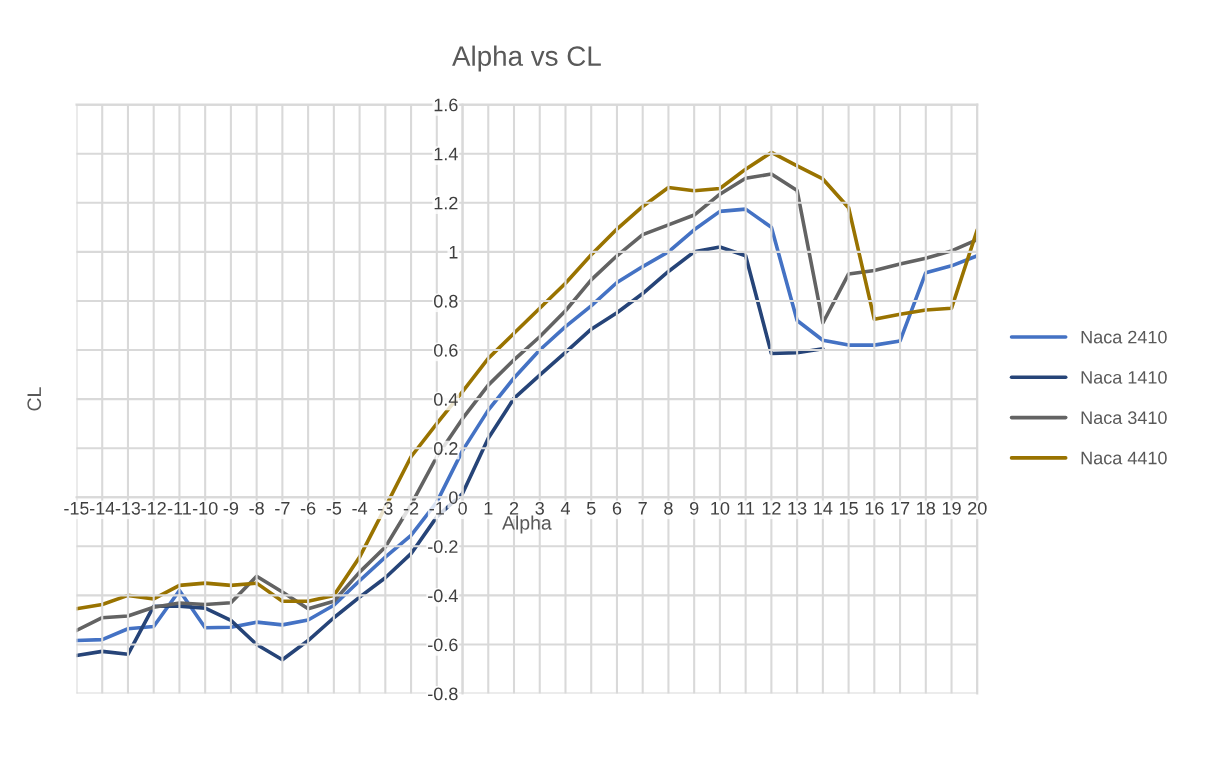  Describe the element at coordinates (668, 508) in the screenshot. I see `x-tick-label: 8` at that location.